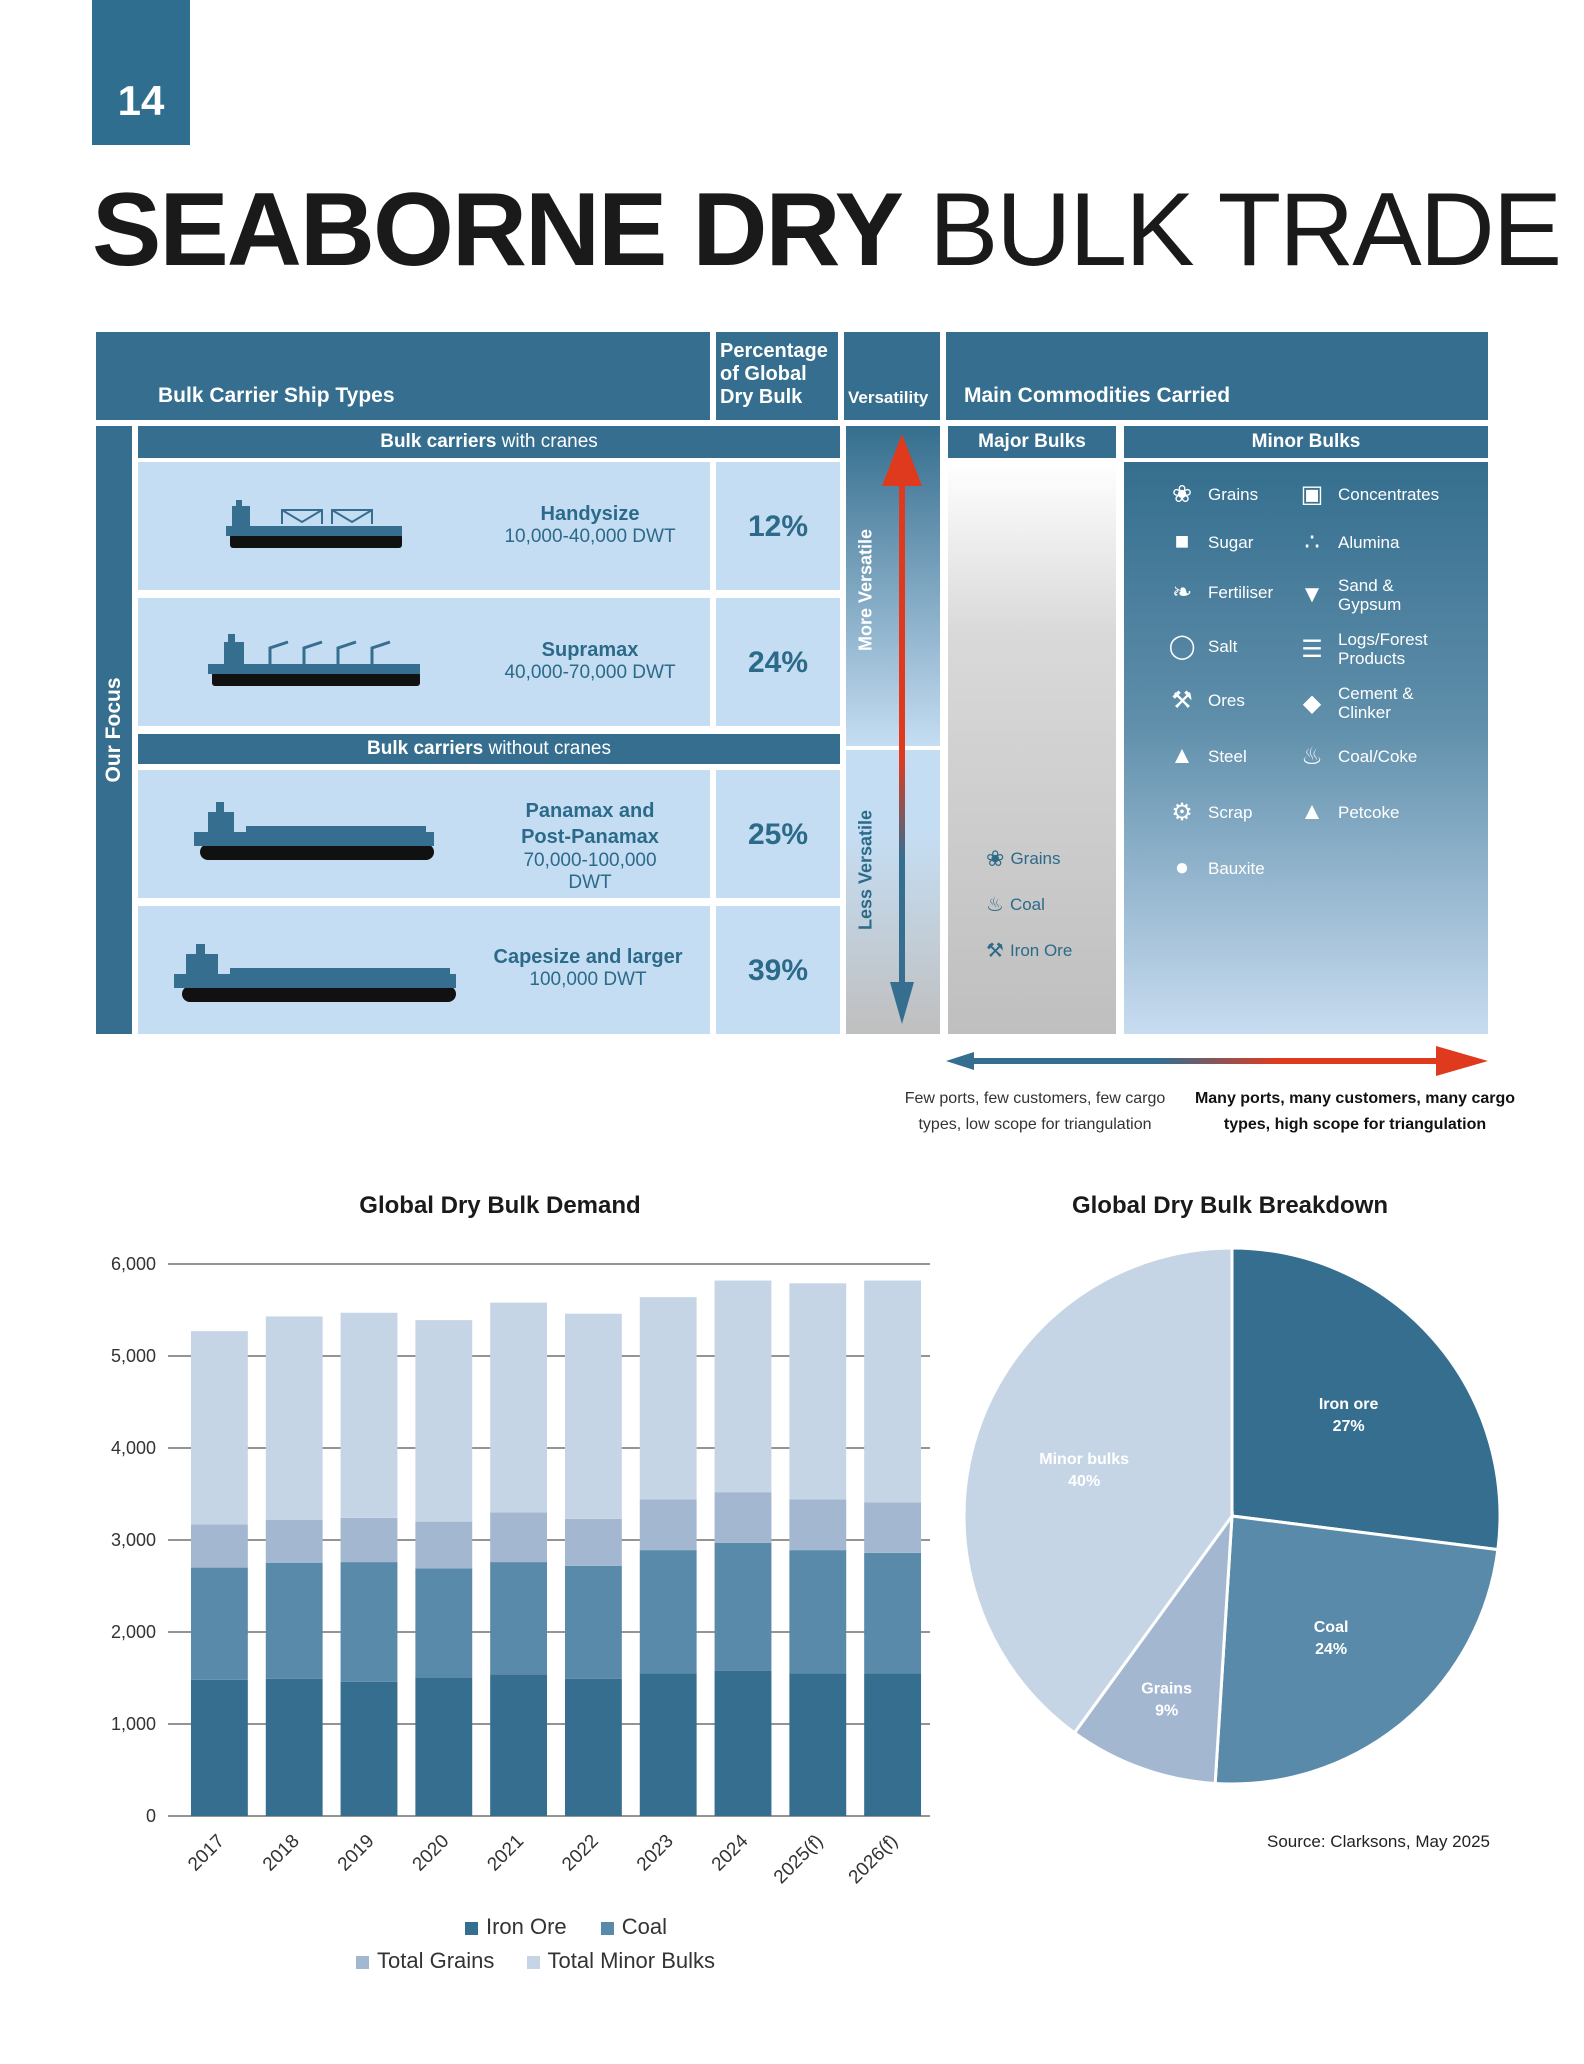 The width and height of the screenshot is (1584, 2064). What do you see at coordinates (1233, 494) in the screenshot?
I see `minor-item-label: Grains` at bounding box center [1233, 494].